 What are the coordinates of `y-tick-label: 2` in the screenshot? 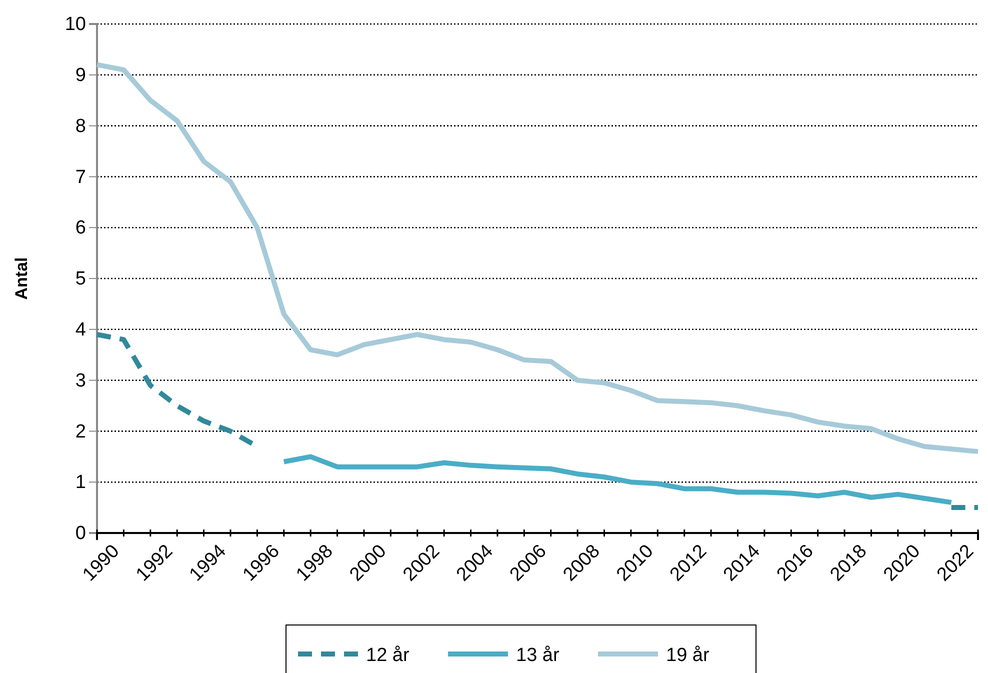 It's located at (80, 431).